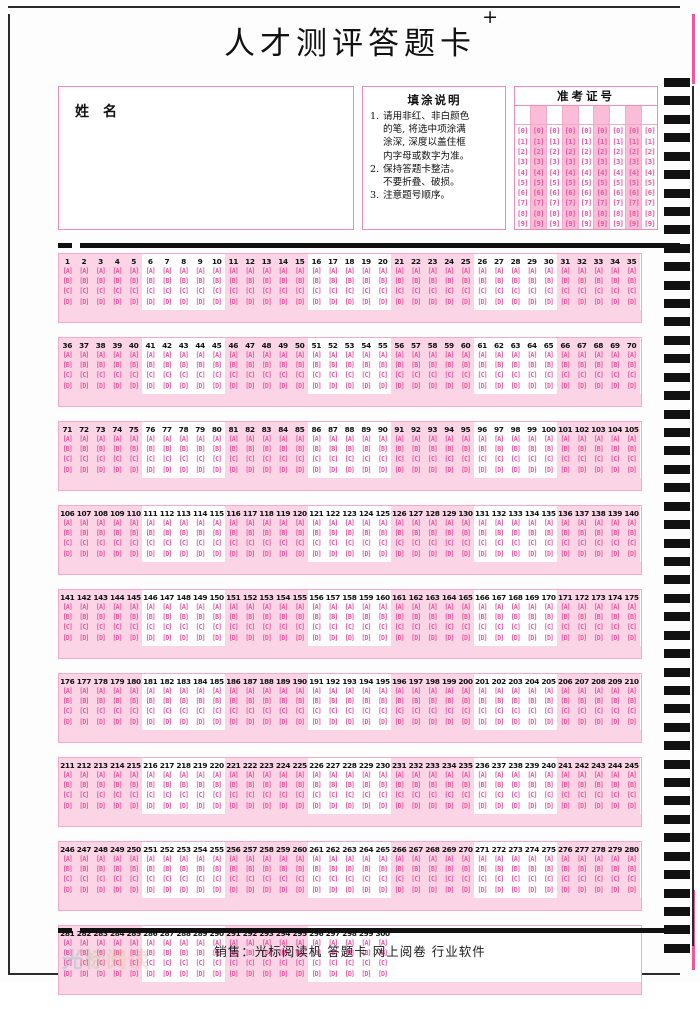 Image resolution: width=700 pixels, height=1009 pixels. What do you see at coordinates (150, 282) in the screenshot?
I see `question-cell: 6 [A] [B] [C] [D]` at bounding box center [150, 282].